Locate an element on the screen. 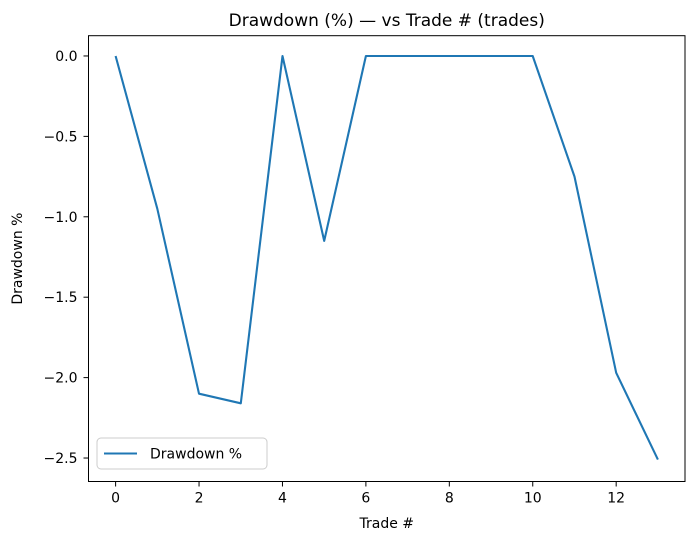 The width and height of the screenshot is (695, 546). y-axis-label: Drawdown % is located at coordinates (18, 259).